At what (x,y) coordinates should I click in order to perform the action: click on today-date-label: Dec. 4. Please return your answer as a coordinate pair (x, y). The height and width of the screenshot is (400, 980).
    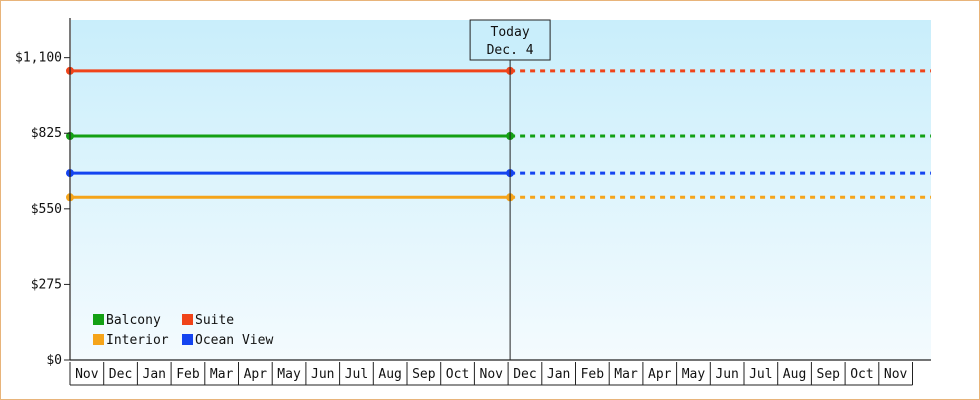
    Looking at the image, I should click on (510, 50).